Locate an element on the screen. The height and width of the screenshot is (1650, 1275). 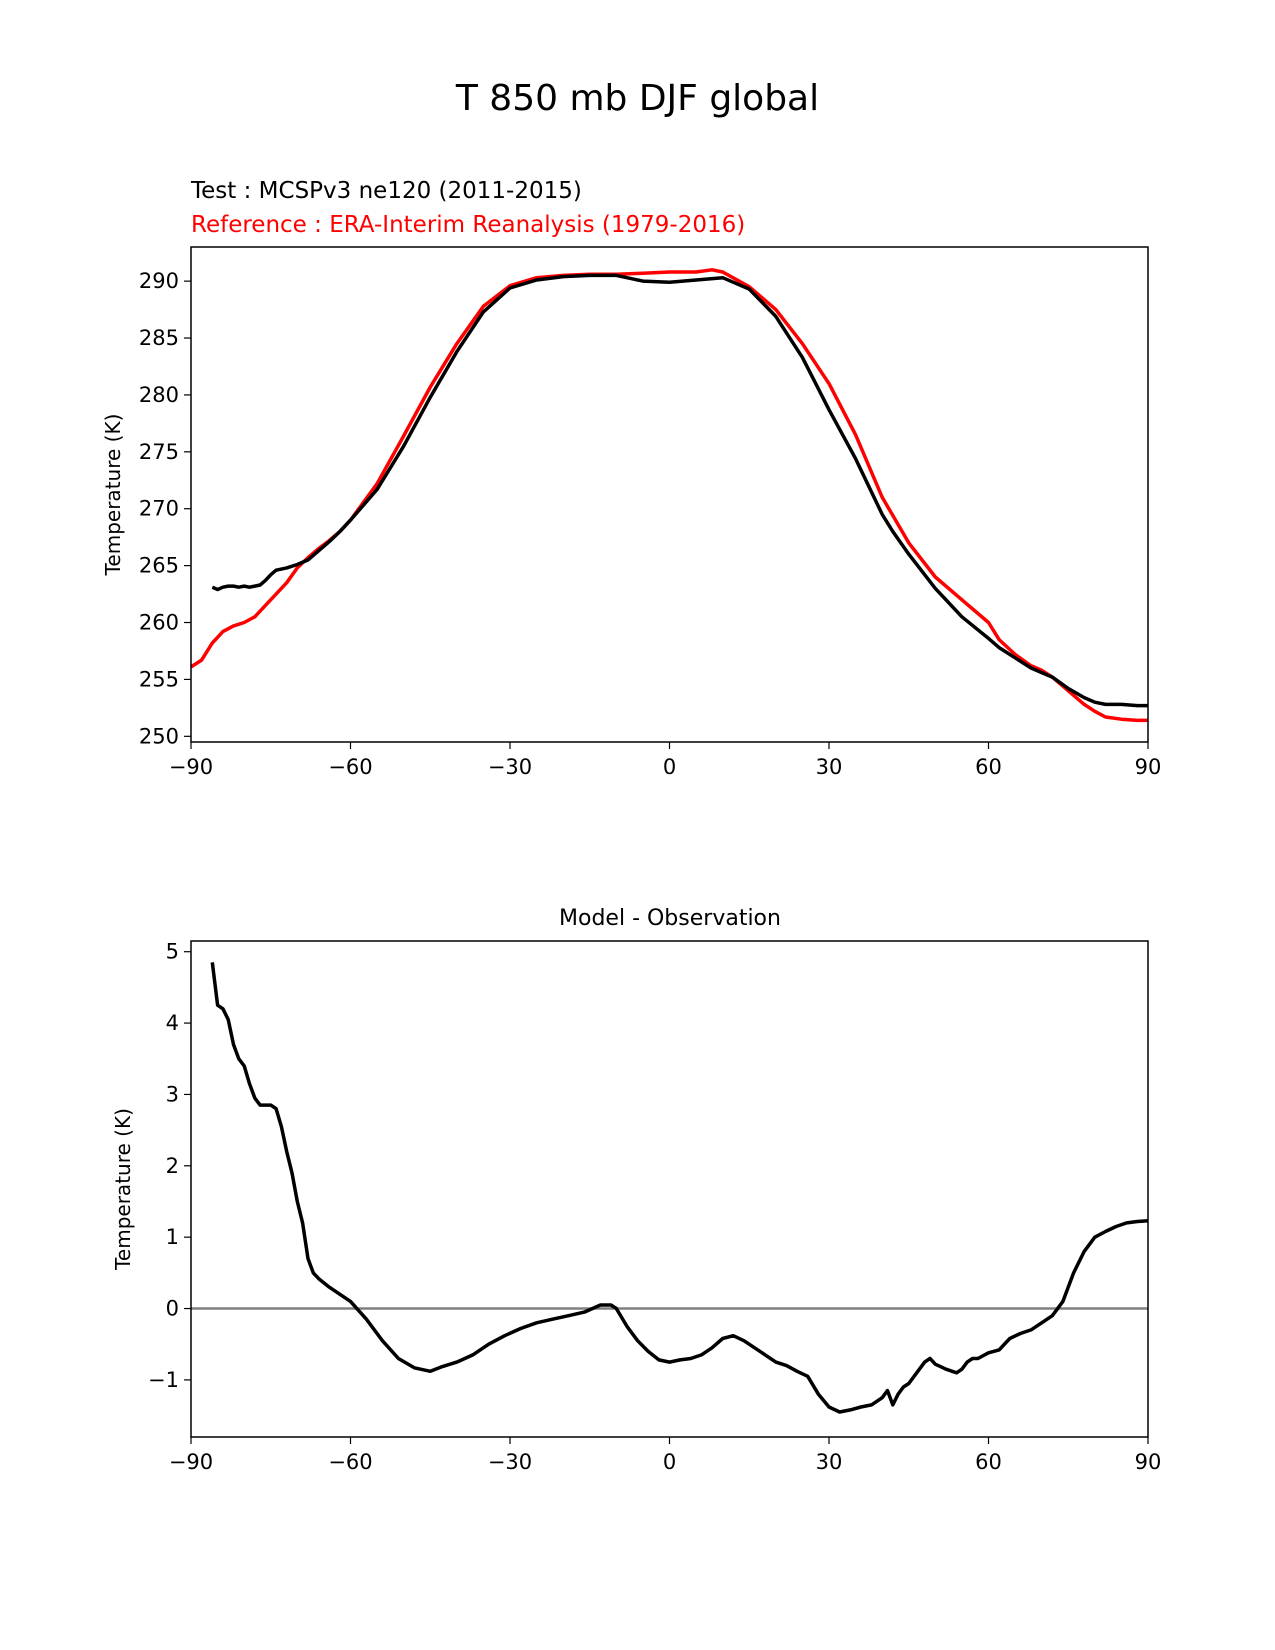
y-tick-label: 3 is located at coordinates (172, 1094).